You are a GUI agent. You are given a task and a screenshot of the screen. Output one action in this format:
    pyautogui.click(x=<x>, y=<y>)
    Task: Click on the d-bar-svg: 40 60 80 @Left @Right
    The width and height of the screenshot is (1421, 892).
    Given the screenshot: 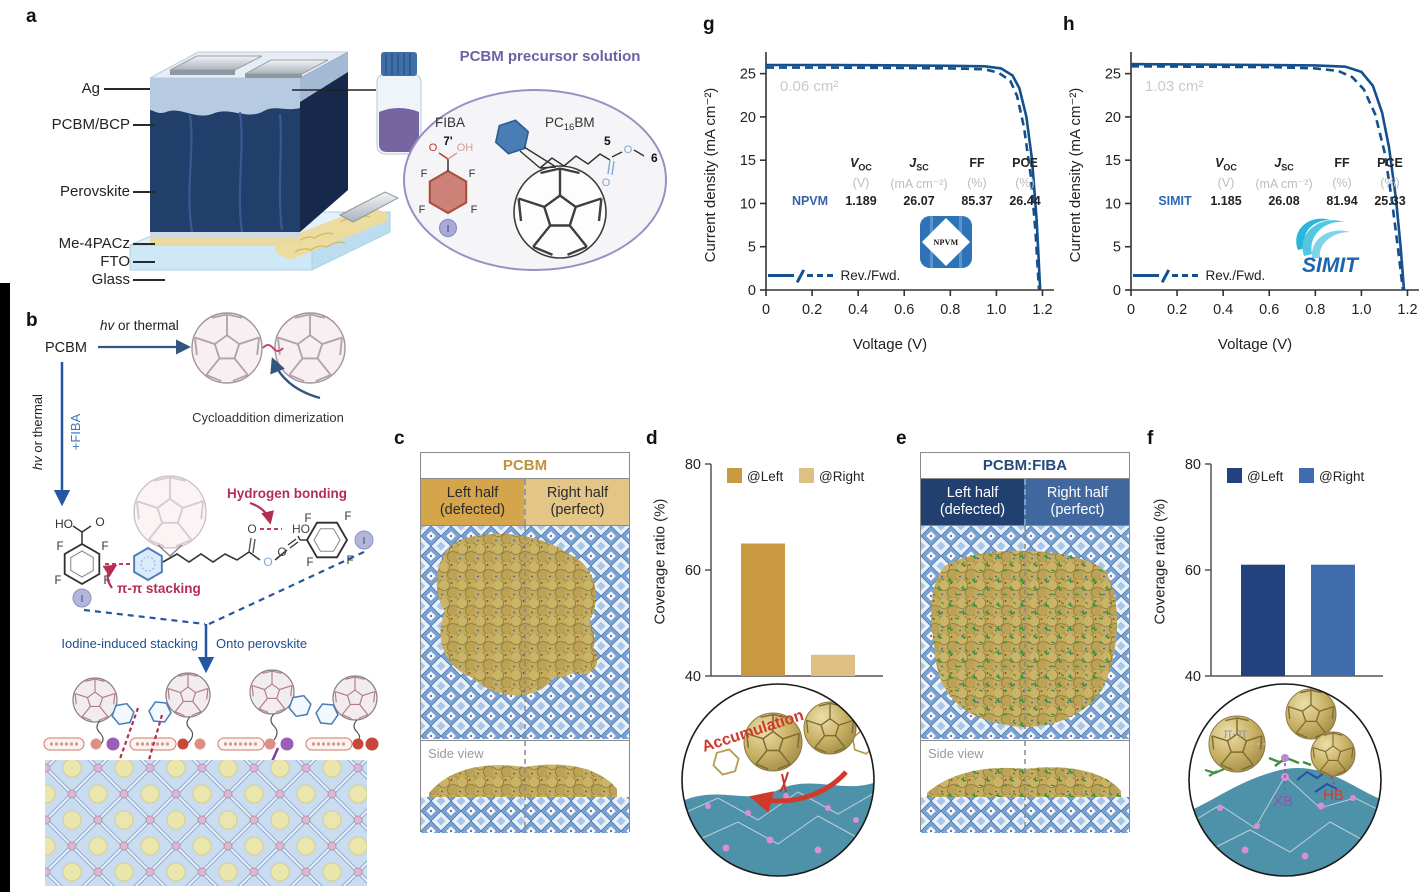 What is the action you would take?
    pyautogui.click(x=784, y=571)
    